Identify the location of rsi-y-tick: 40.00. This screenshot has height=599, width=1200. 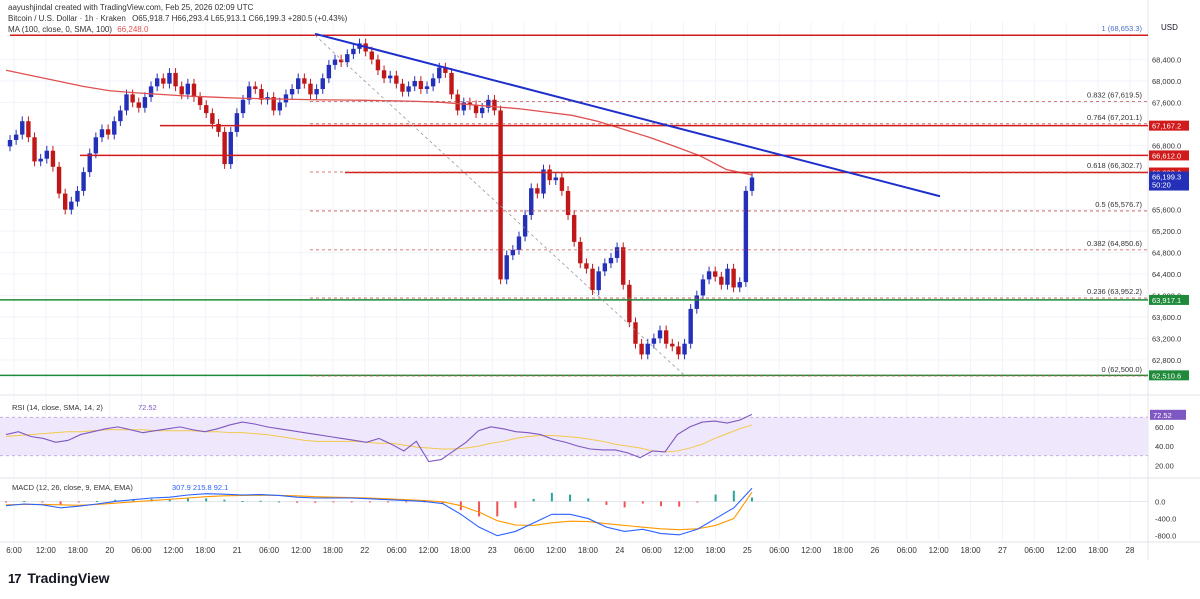
(1164, 446).